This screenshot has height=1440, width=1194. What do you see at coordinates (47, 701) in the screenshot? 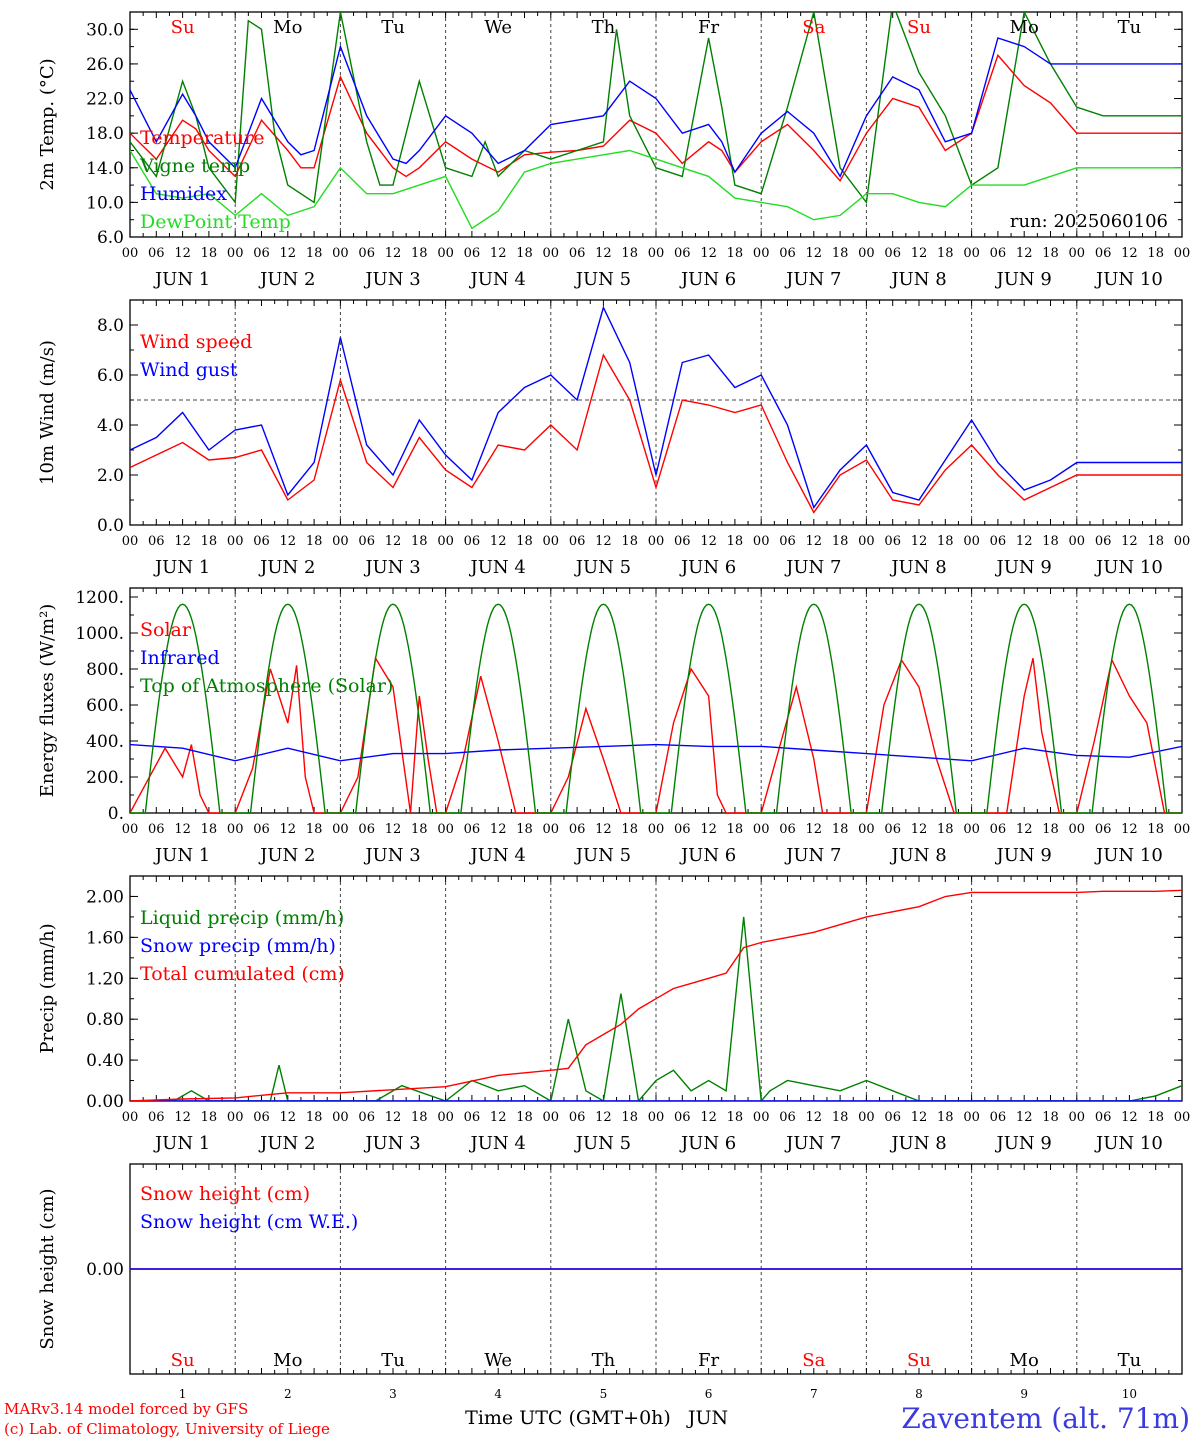
I see `y-axis-title: Energy fluxes (W/m²)` at bounding box center [47, 701].